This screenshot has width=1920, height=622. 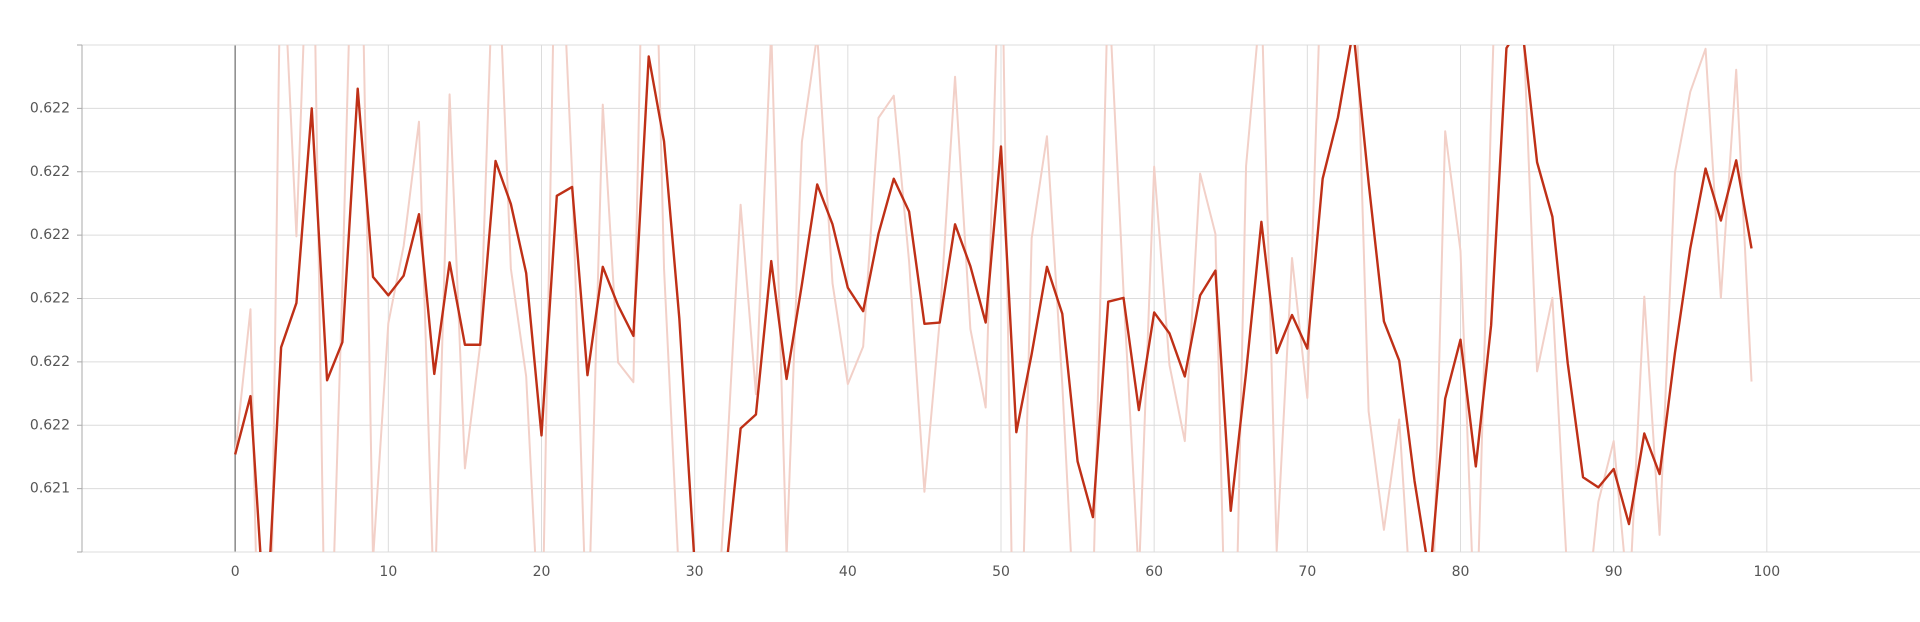 What do you see at coordinates (50, 489) in the screenshot?
I see `y-tick-label: 0.621` at bounding box center [50, 489].